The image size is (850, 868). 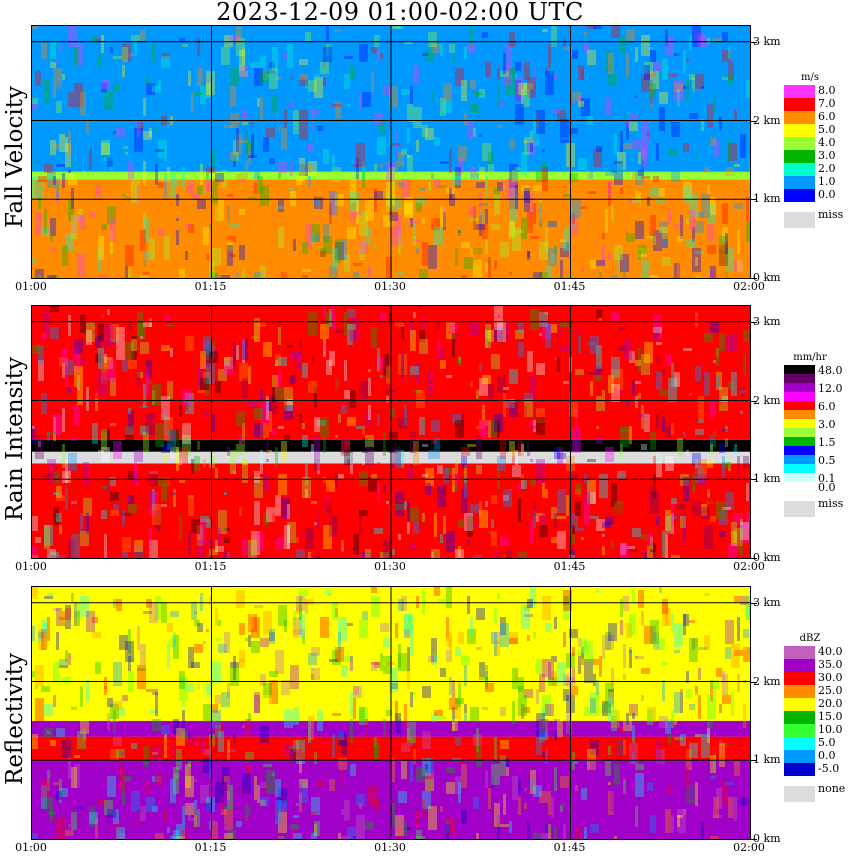 What do you see at coordinates (799, 130) in the screenshot?
I see `legend-swatch` at bounding box center [799, 130].